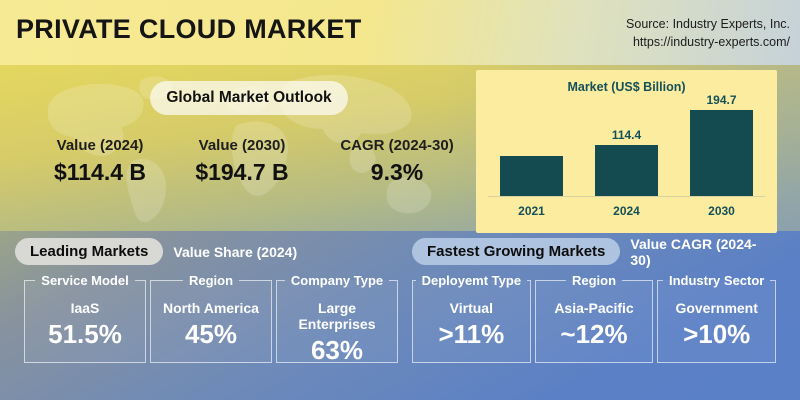 Image resolution: width=800 pixels, height=400 pixels. I want to click on chart-title: Market (US$ Billion), so click(626, 87).